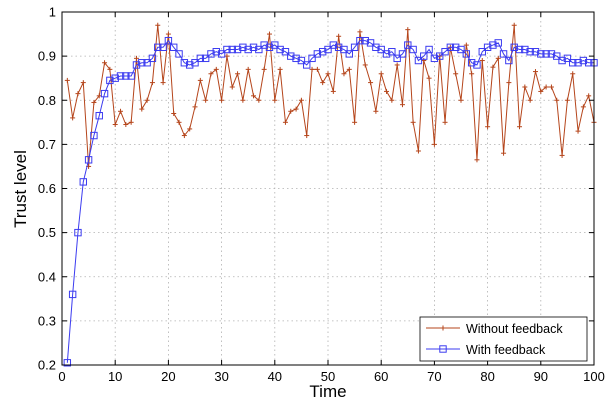 This screenshot has width=611, height=402. What do you see at coordinates (168, 376) in the screenshot?
I see `x-tick-label: 20` at bounding box center [168, 376].